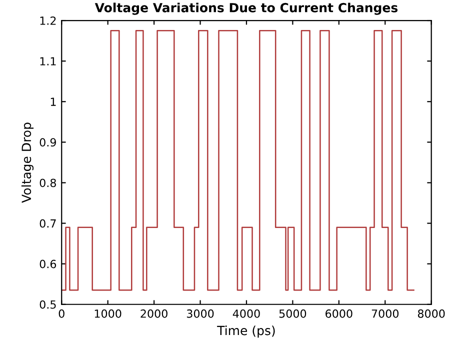  I want to click on y-tick-label: 1.1, so click(48, 61).